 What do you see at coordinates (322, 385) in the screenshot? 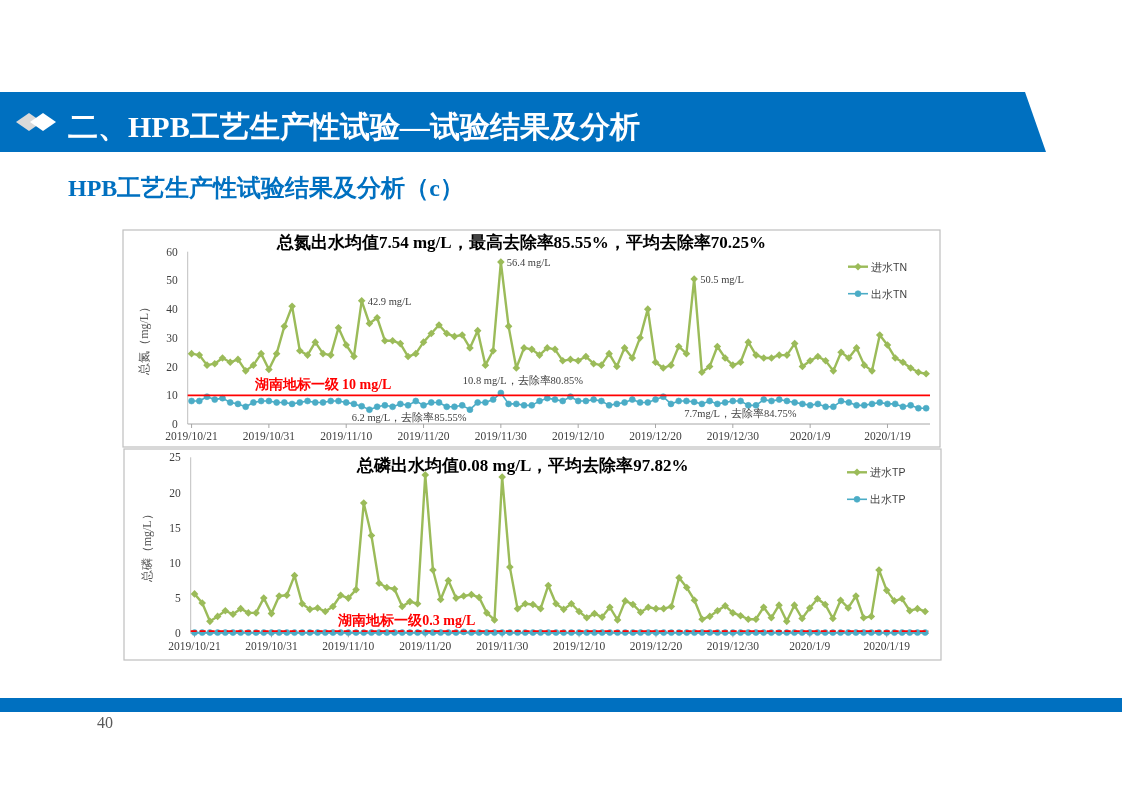
I see `ref-line-label: 湖南地标一级 10 mg/L` at bounding box center [322, 385].